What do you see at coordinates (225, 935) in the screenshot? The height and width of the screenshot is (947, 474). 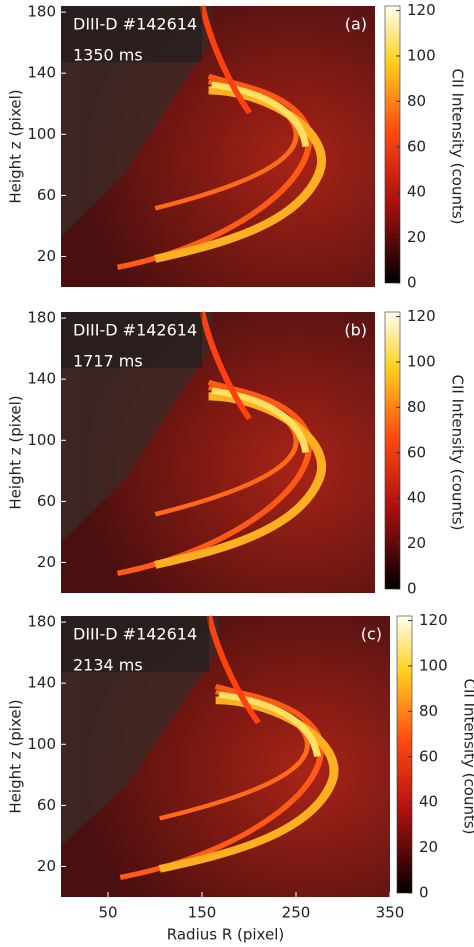 I see `x-axis-label: Radius R (pixel)` at bounding box center [225, 935].